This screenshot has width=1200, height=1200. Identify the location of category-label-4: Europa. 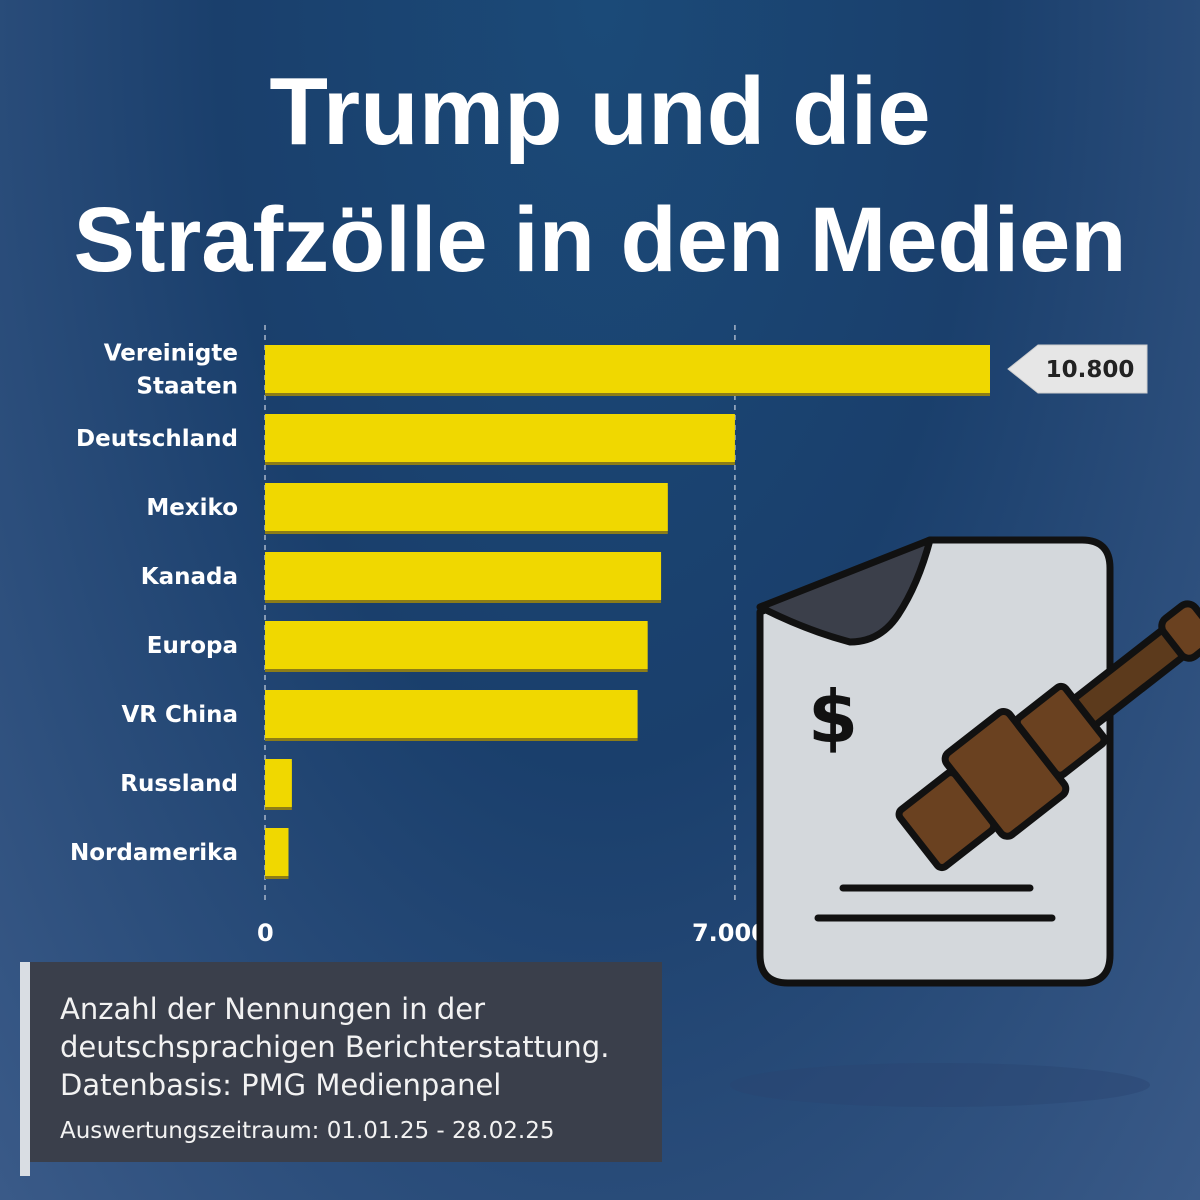
(192, 646).